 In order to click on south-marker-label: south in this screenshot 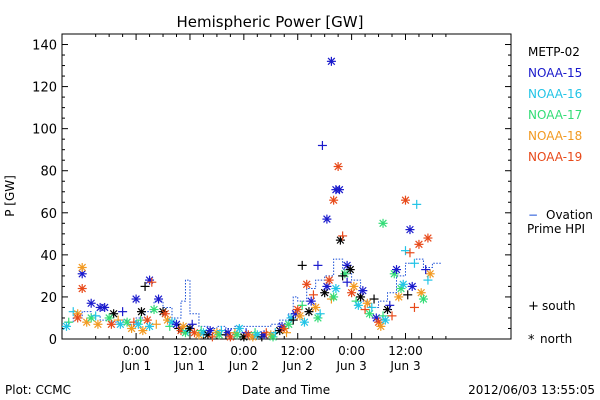, I will do `click(559, 306)`.